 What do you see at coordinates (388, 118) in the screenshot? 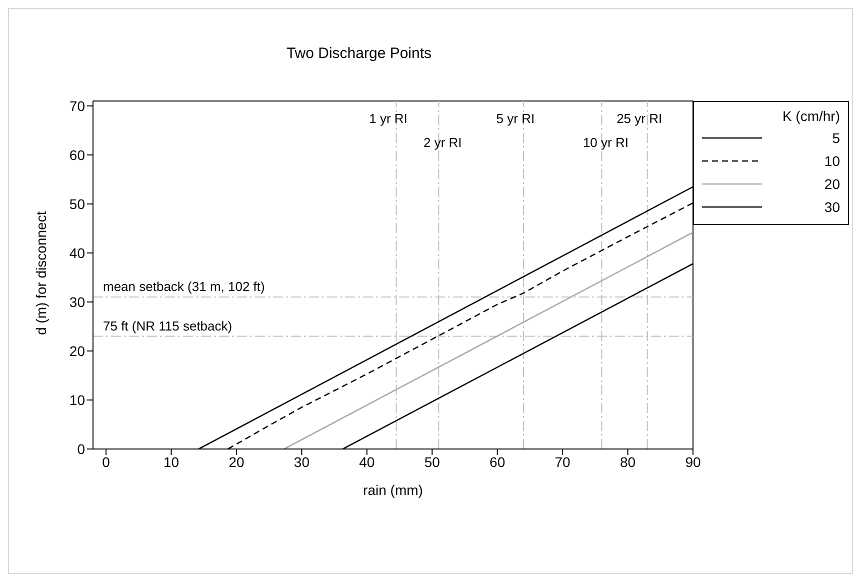
I see `ref-line-label: 1 yr RI` at bounding box center [388, 118].